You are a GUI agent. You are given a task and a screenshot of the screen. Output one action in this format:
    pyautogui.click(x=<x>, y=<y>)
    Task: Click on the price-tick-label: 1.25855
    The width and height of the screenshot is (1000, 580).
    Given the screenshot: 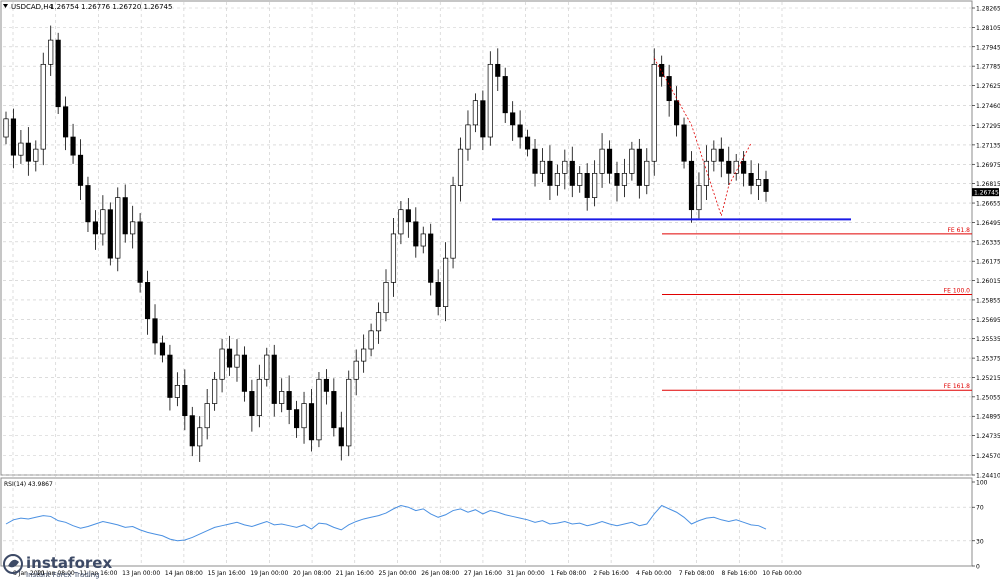 What is the action you would take?
    pyautogui.click(x=988, y=300)
    